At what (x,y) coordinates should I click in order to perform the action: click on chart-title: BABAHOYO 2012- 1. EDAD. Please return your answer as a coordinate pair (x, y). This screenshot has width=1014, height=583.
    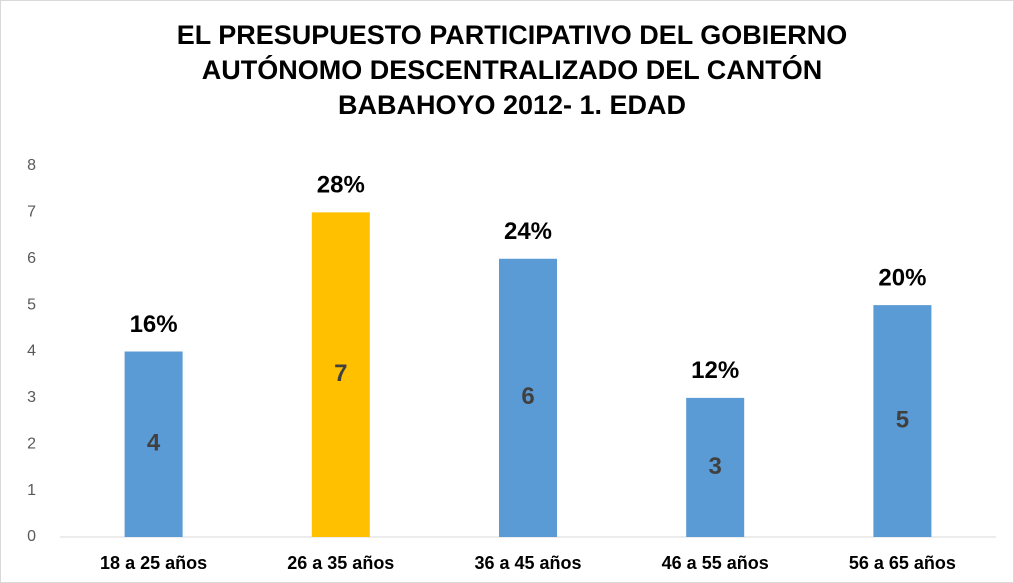
    Looking at the image, I should click on (512, 105).